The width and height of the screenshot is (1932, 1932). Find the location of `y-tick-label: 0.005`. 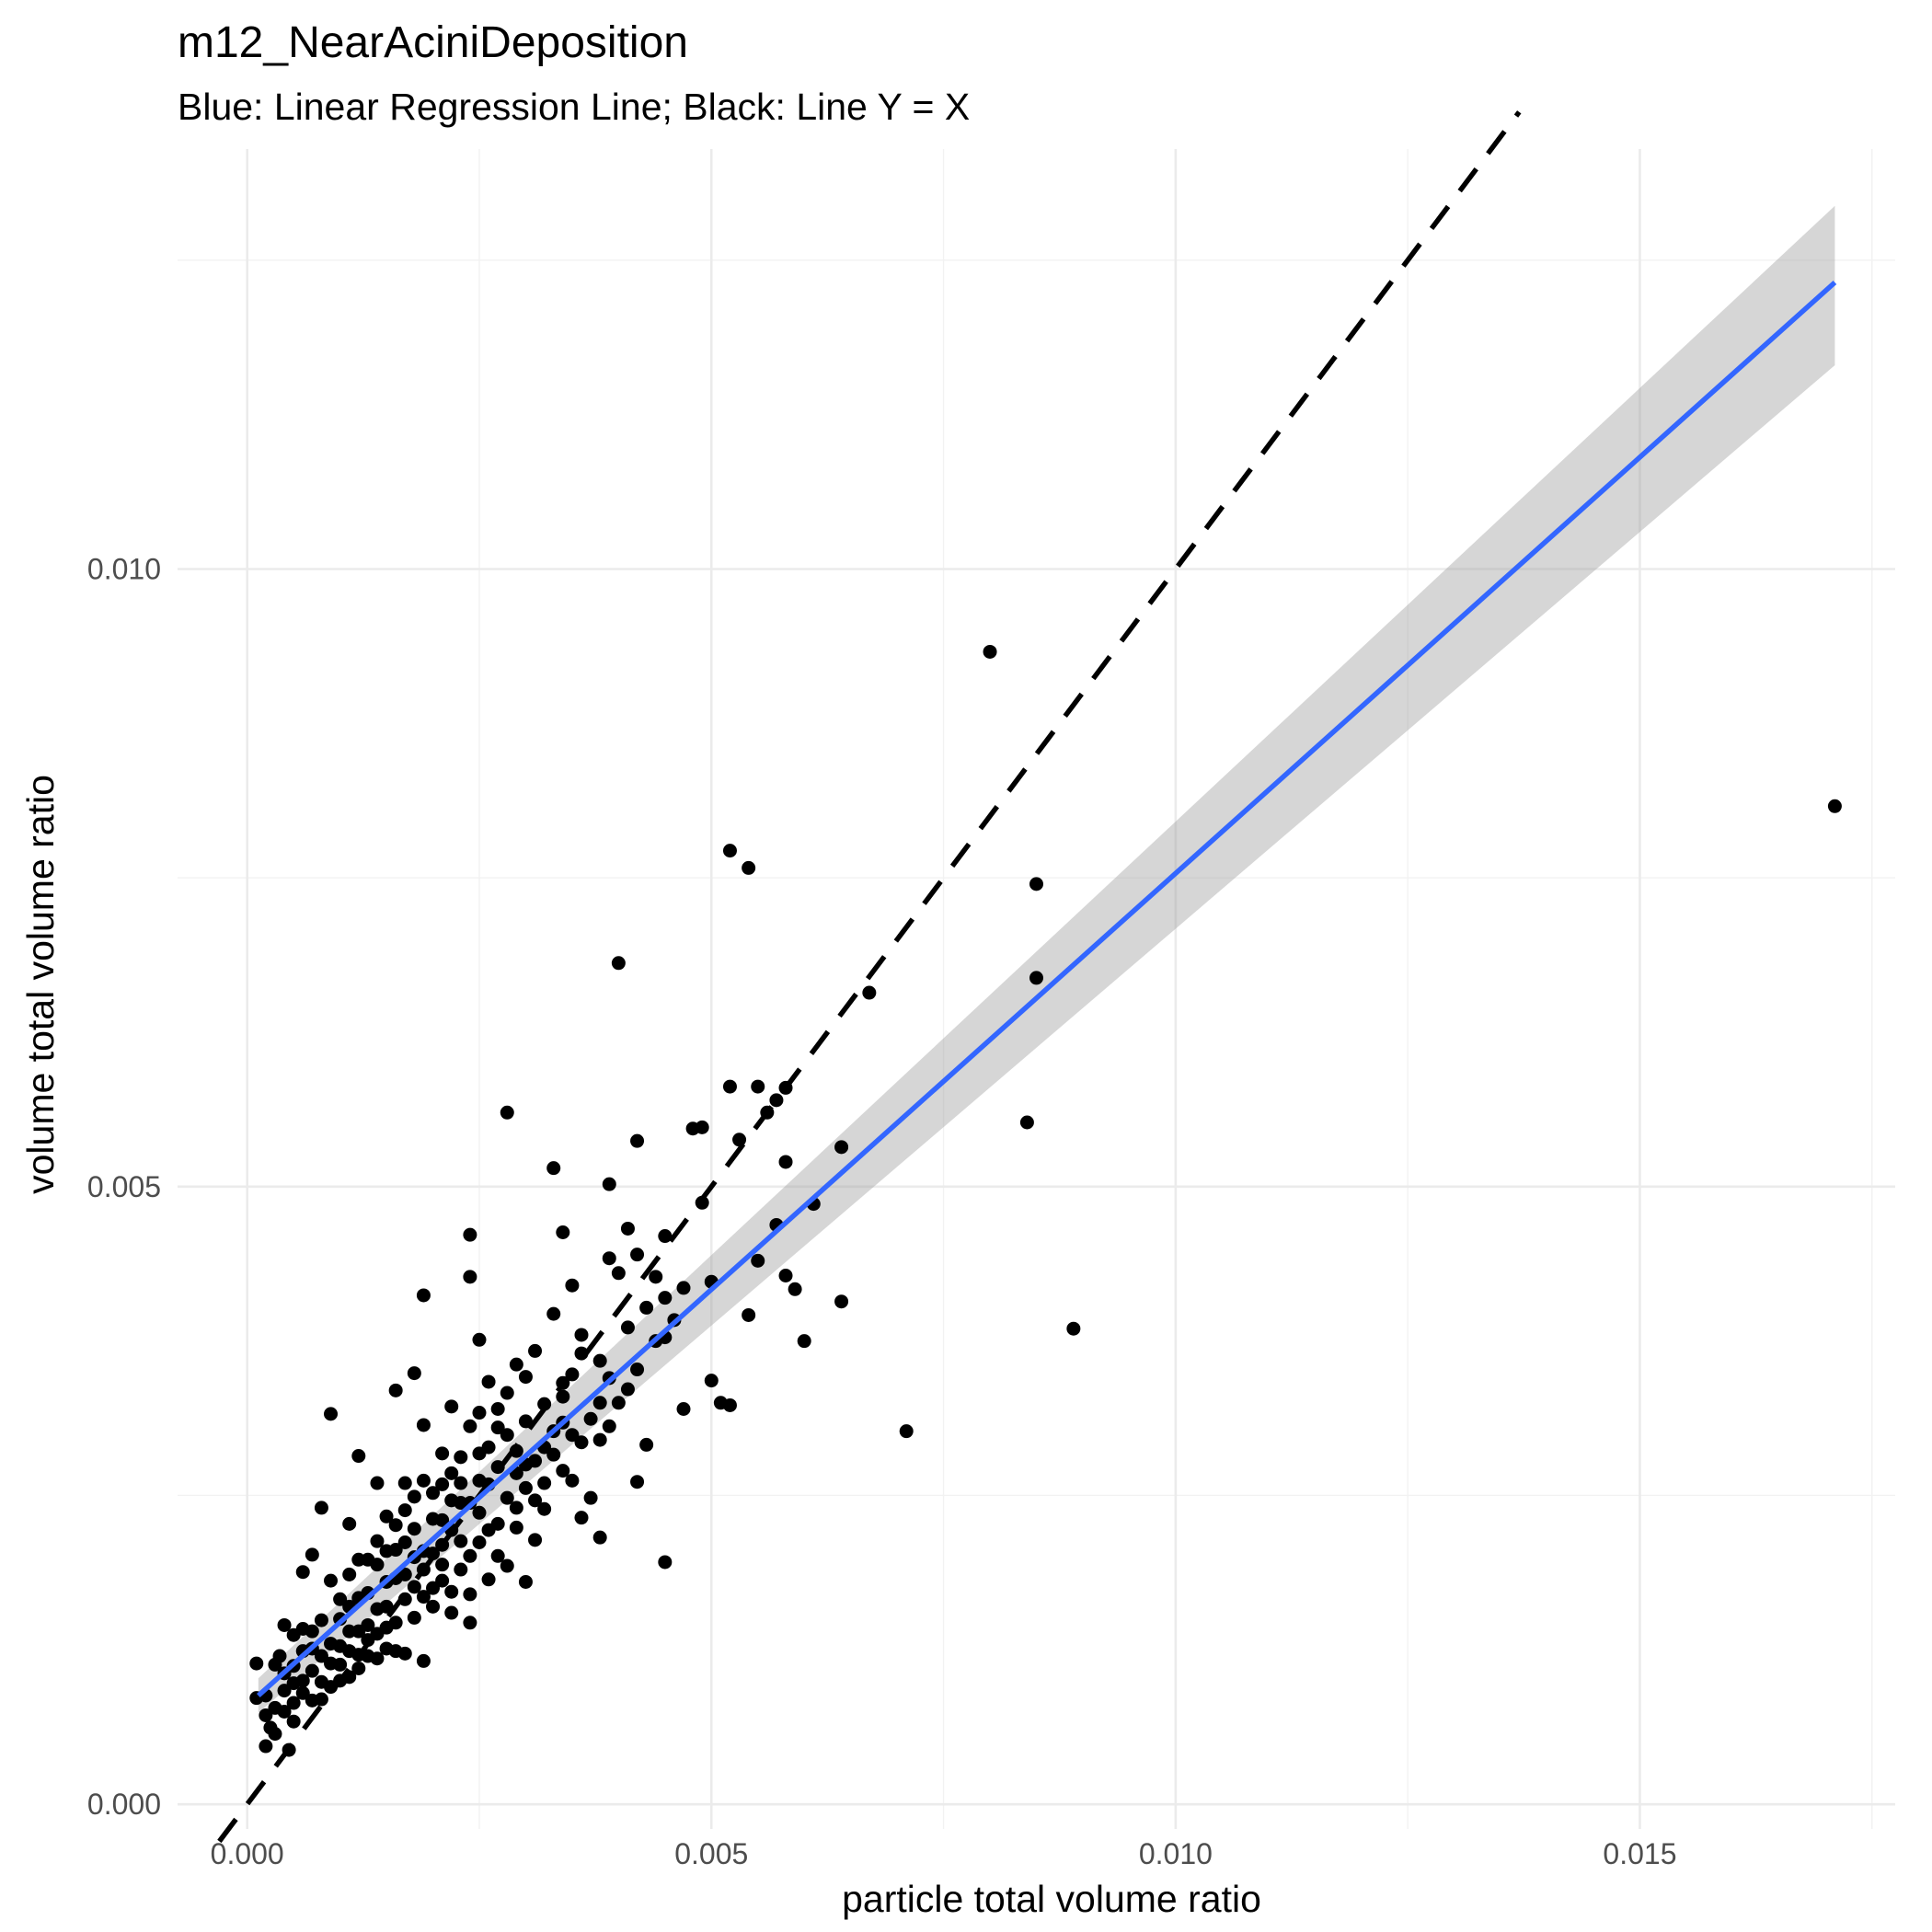

y-tick-label: 0.005 is located at coordinates (124, 1186).